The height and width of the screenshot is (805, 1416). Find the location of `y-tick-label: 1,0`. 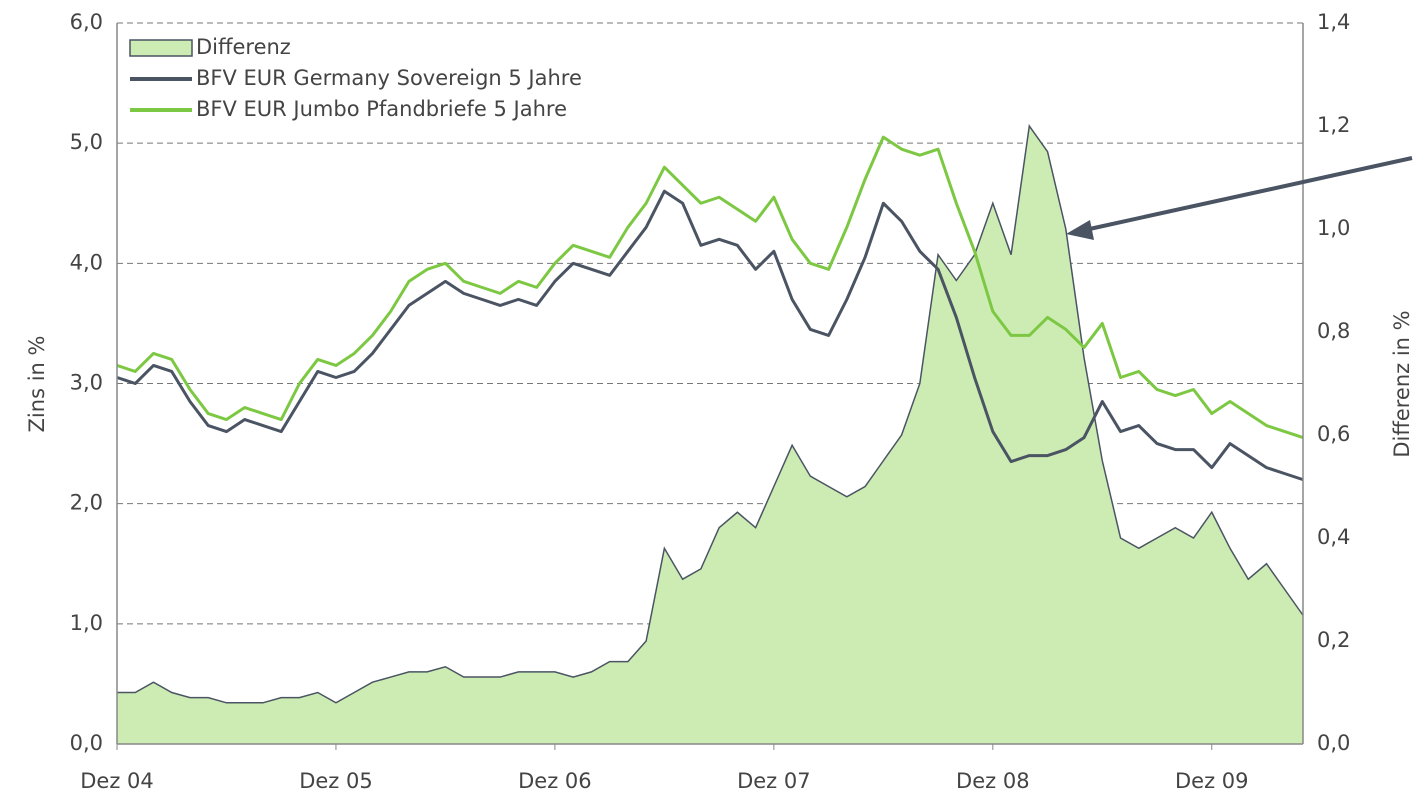

y-tick-label: 1,0 is located at coordinates (86, 623).